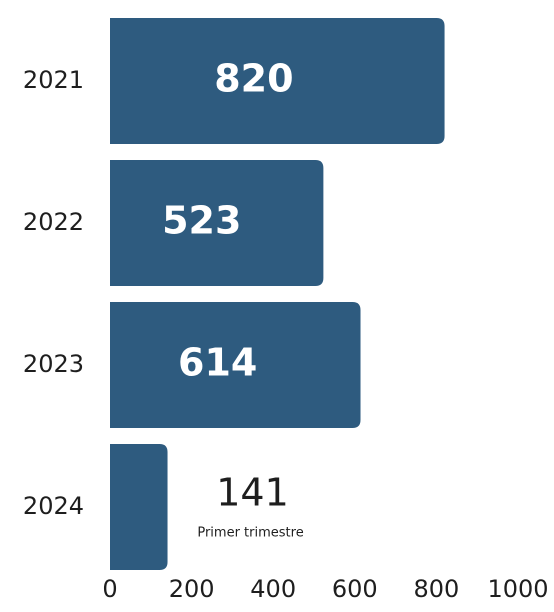 The height and width of the screenshot is (612, 554). I want to click on bar-2021, so click(277, 81).